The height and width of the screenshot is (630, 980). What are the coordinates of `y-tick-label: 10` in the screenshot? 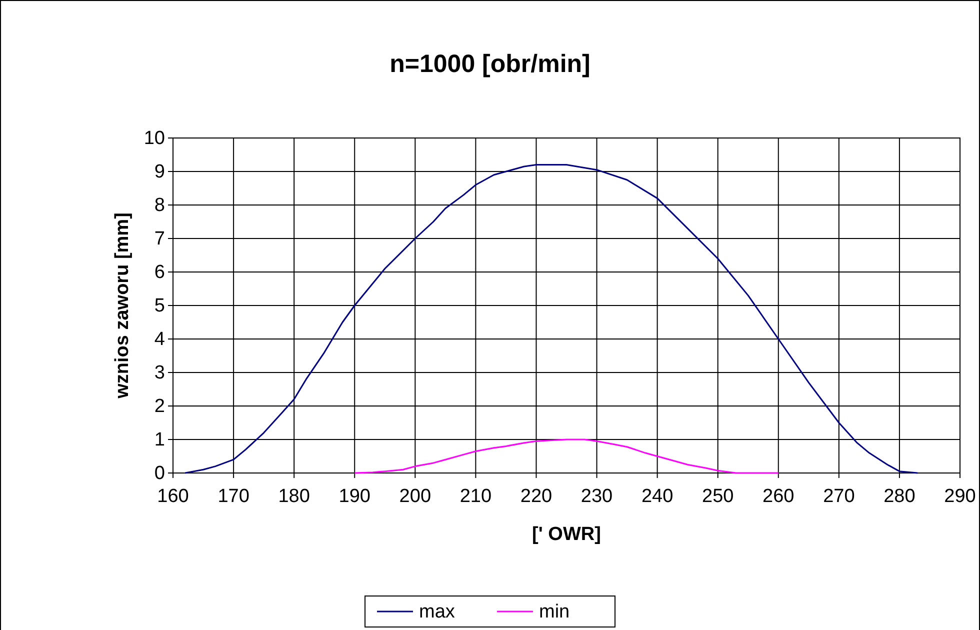 It's located at (154, 139).